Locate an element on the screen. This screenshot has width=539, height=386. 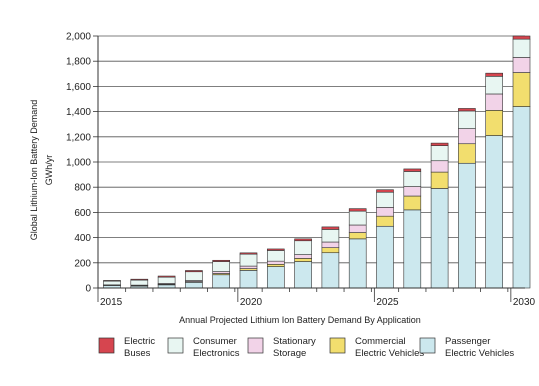
x-tick-label: 2030 is located at coordinates (524, 302).